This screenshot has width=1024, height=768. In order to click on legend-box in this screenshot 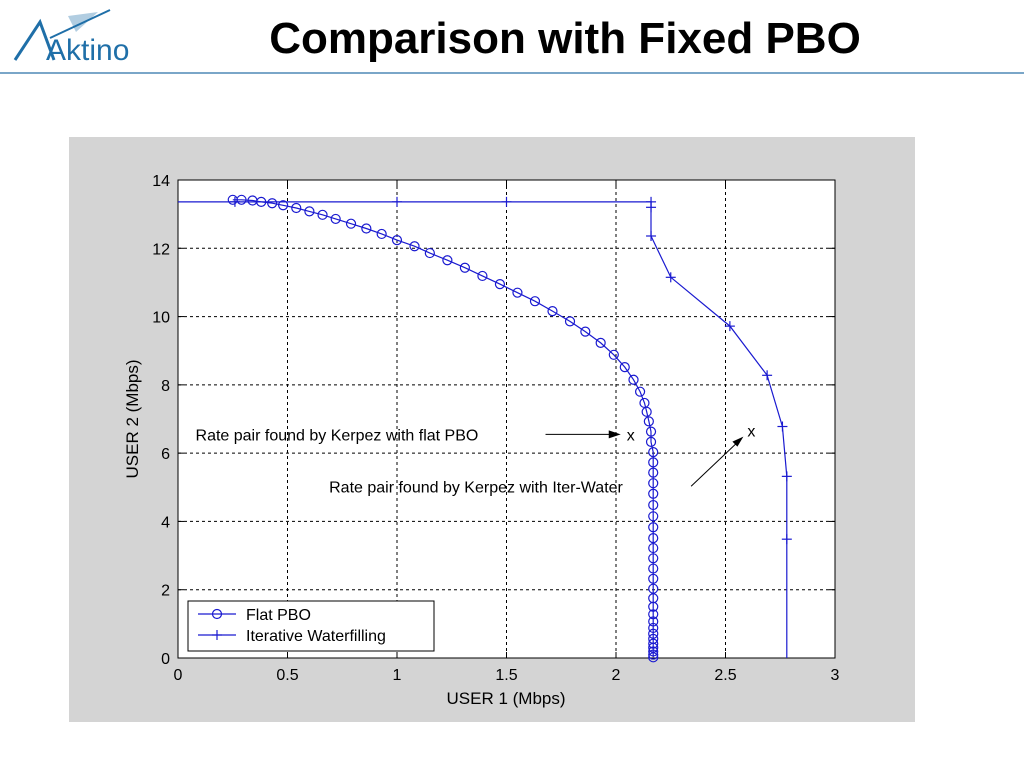, I will do `click(311, 626)`.